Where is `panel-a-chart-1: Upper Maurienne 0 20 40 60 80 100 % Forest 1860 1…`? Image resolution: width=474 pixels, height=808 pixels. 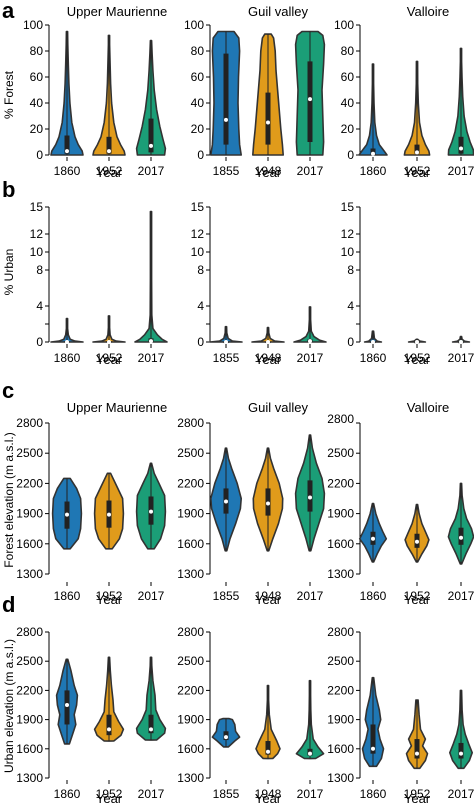
panel-a-chart-1: Upper Maurienne 0 20 40 60 80 100 % Forest 1860 1… is located at coordinates (84, 92).